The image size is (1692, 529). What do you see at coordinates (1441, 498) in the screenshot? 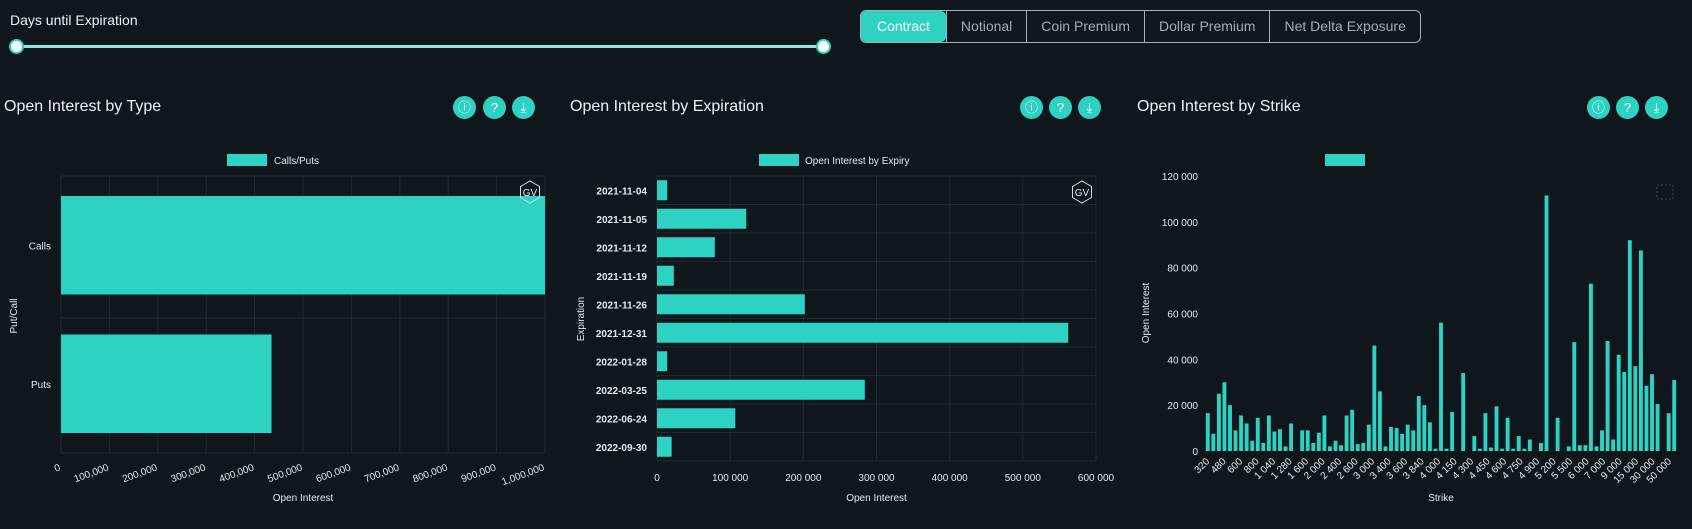
I see `x-axis-label: Strike` at bounding box center [1441, 498].